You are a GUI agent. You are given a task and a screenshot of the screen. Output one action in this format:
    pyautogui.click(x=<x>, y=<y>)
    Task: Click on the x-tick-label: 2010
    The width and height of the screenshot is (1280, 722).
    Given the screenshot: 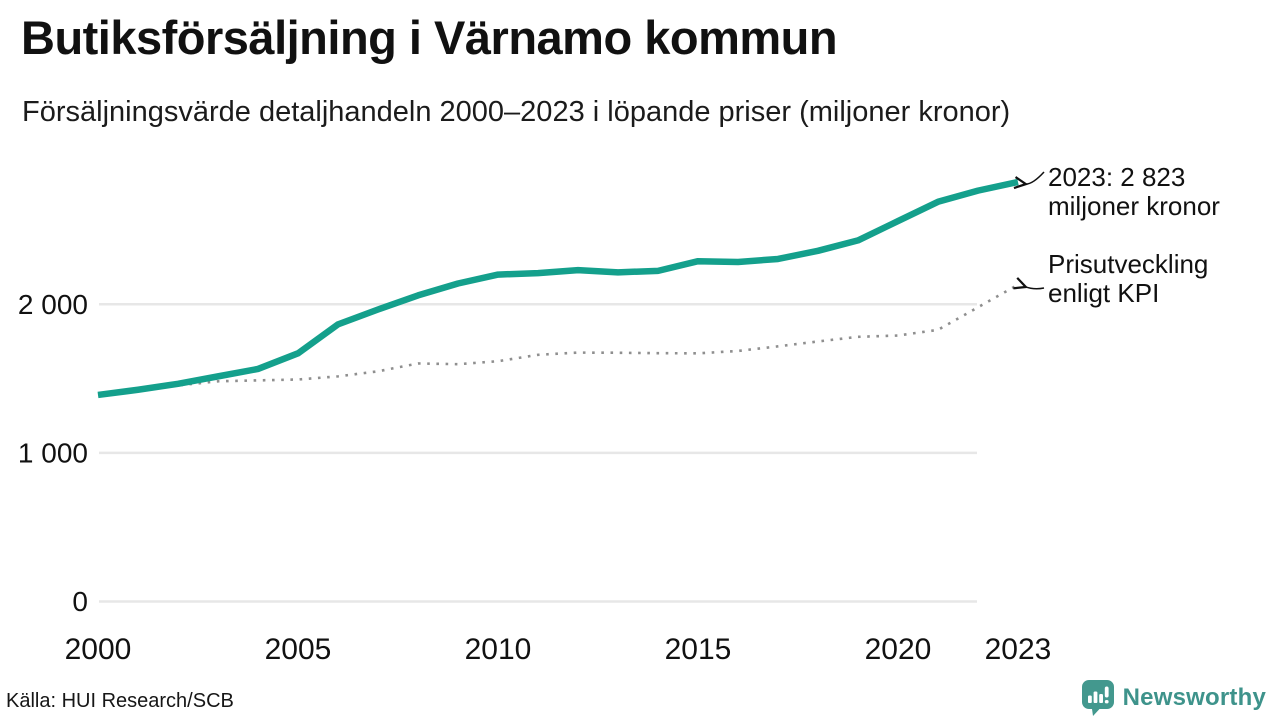 What is the action you would take?
    pyautogui.click(x=498, y=649)
    